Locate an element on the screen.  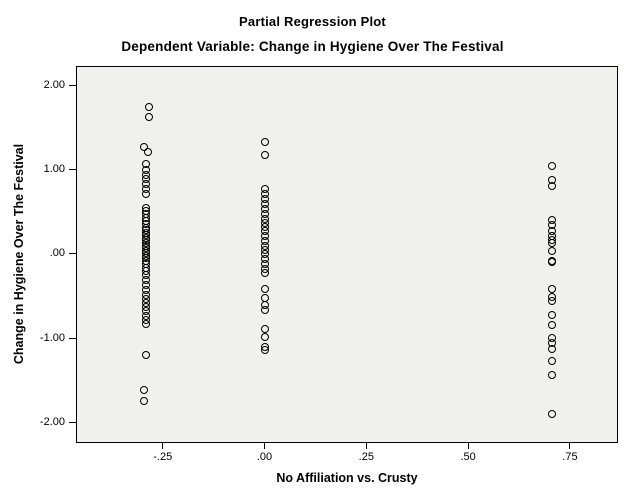
y-axis-tick-label: 2.00 is located at coordinates (54, 84).